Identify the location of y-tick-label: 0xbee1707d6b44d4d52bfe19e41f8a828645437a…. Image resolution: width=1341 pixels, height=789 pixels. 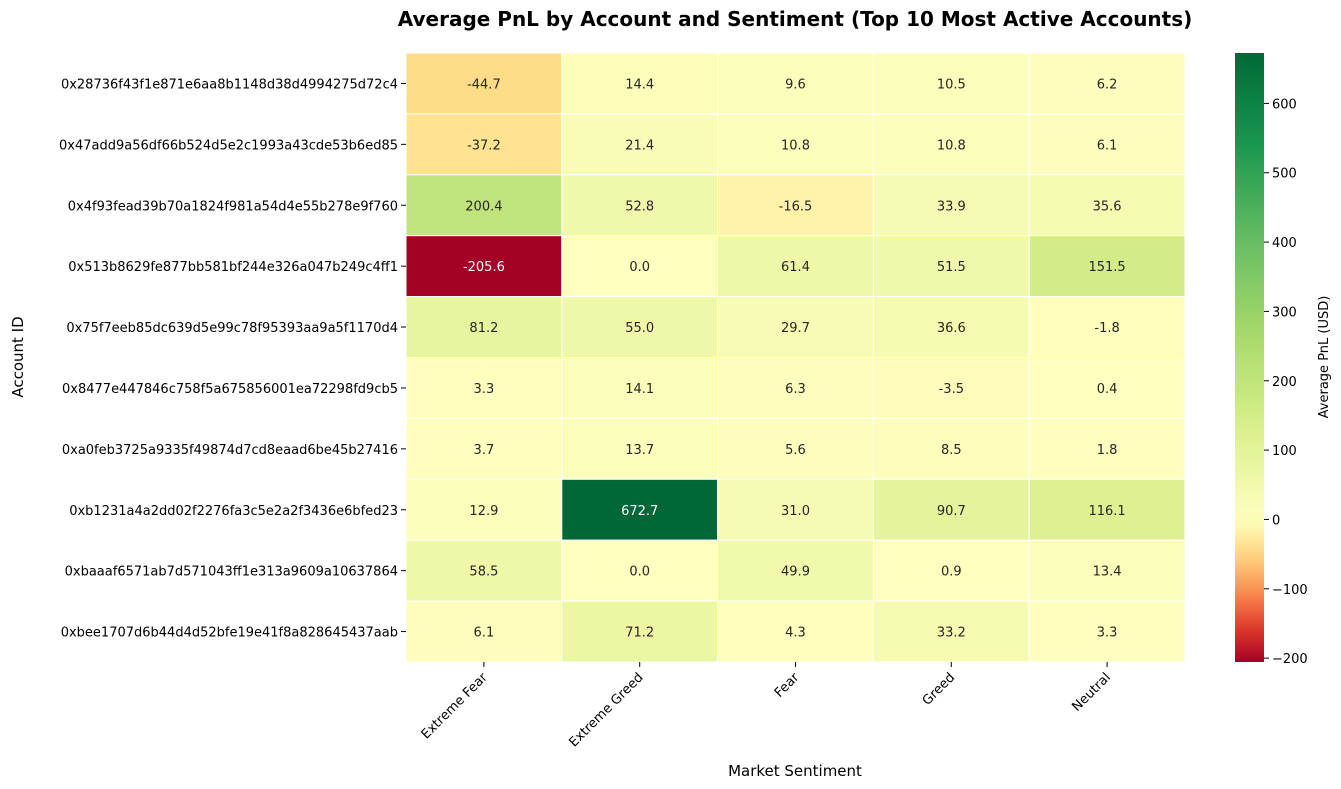
(229, 633).